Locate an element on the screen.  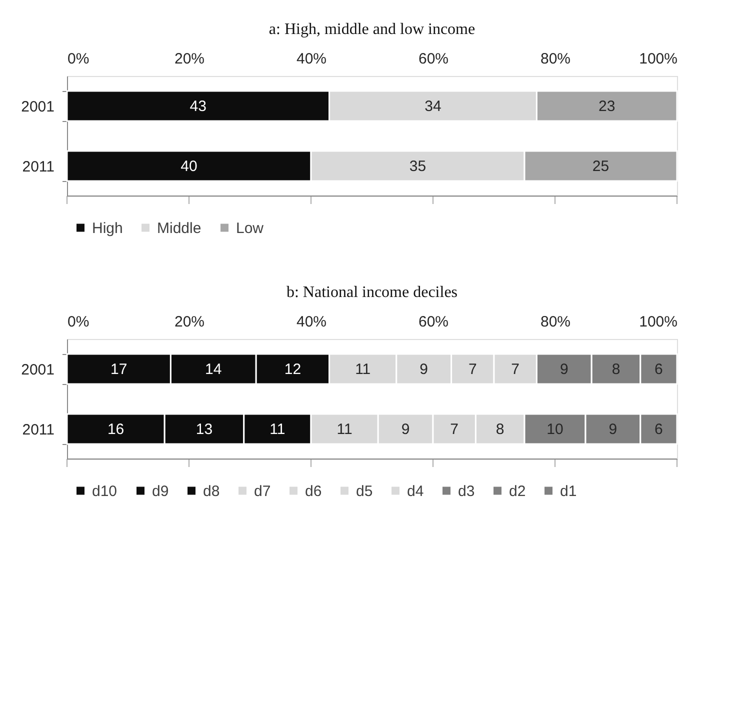
legend-label: d2 is located at coordinates (517, 491).